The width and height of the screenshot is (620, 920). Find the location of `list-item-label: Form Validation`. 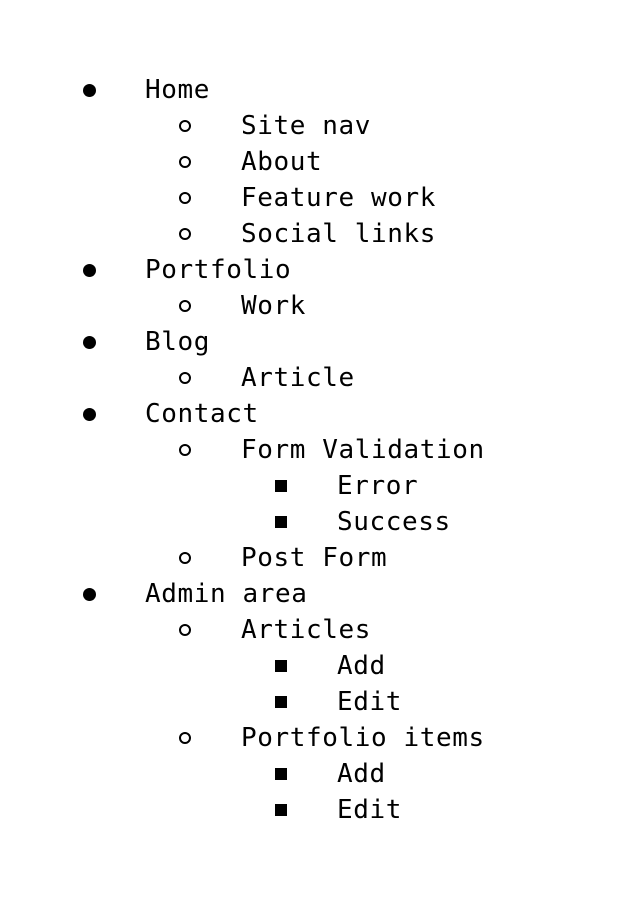

list-item-label: Form Validation is located at coordinates (363, 450).